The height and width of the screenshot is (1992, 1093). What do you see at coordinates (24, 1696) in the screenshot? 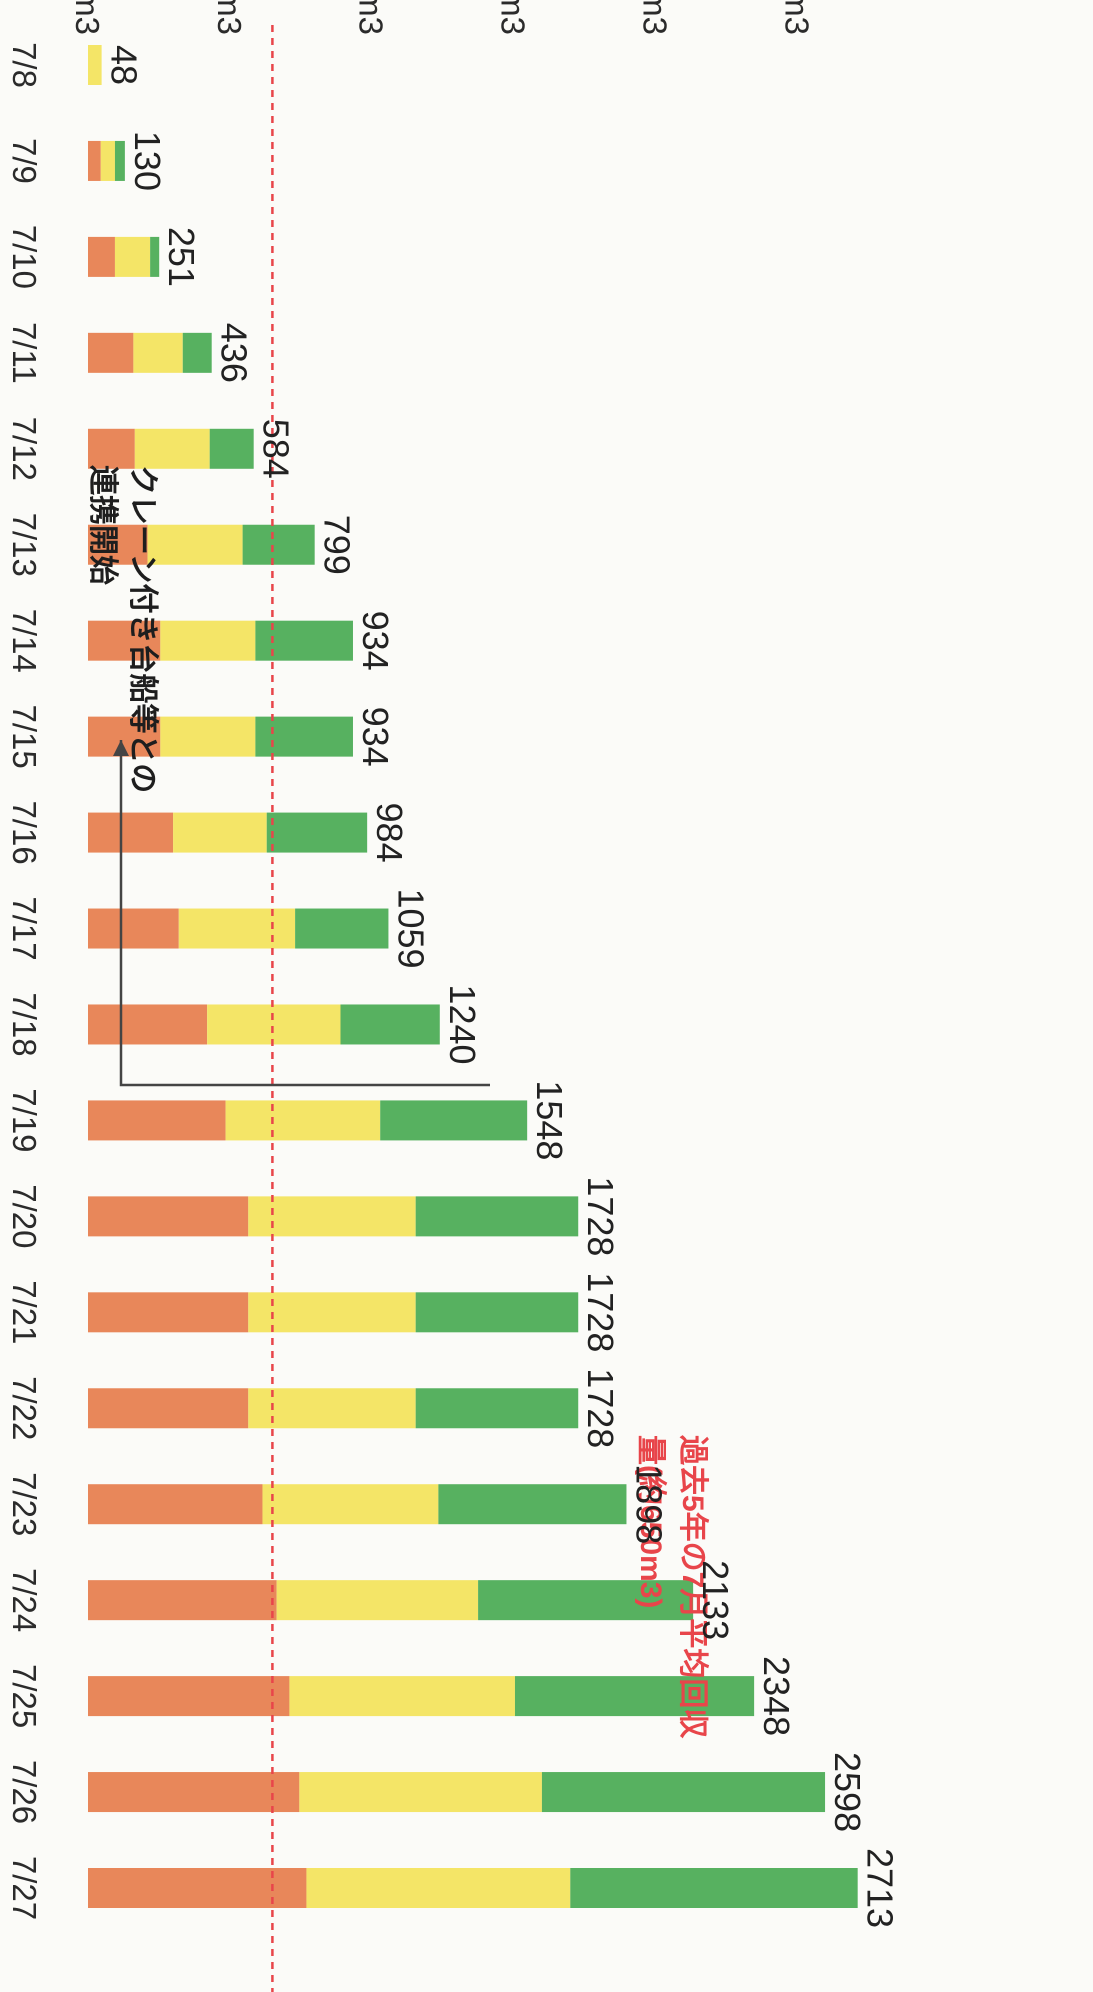
I see `x-tick-label: 7/25` at bounding box center [24, 1696].